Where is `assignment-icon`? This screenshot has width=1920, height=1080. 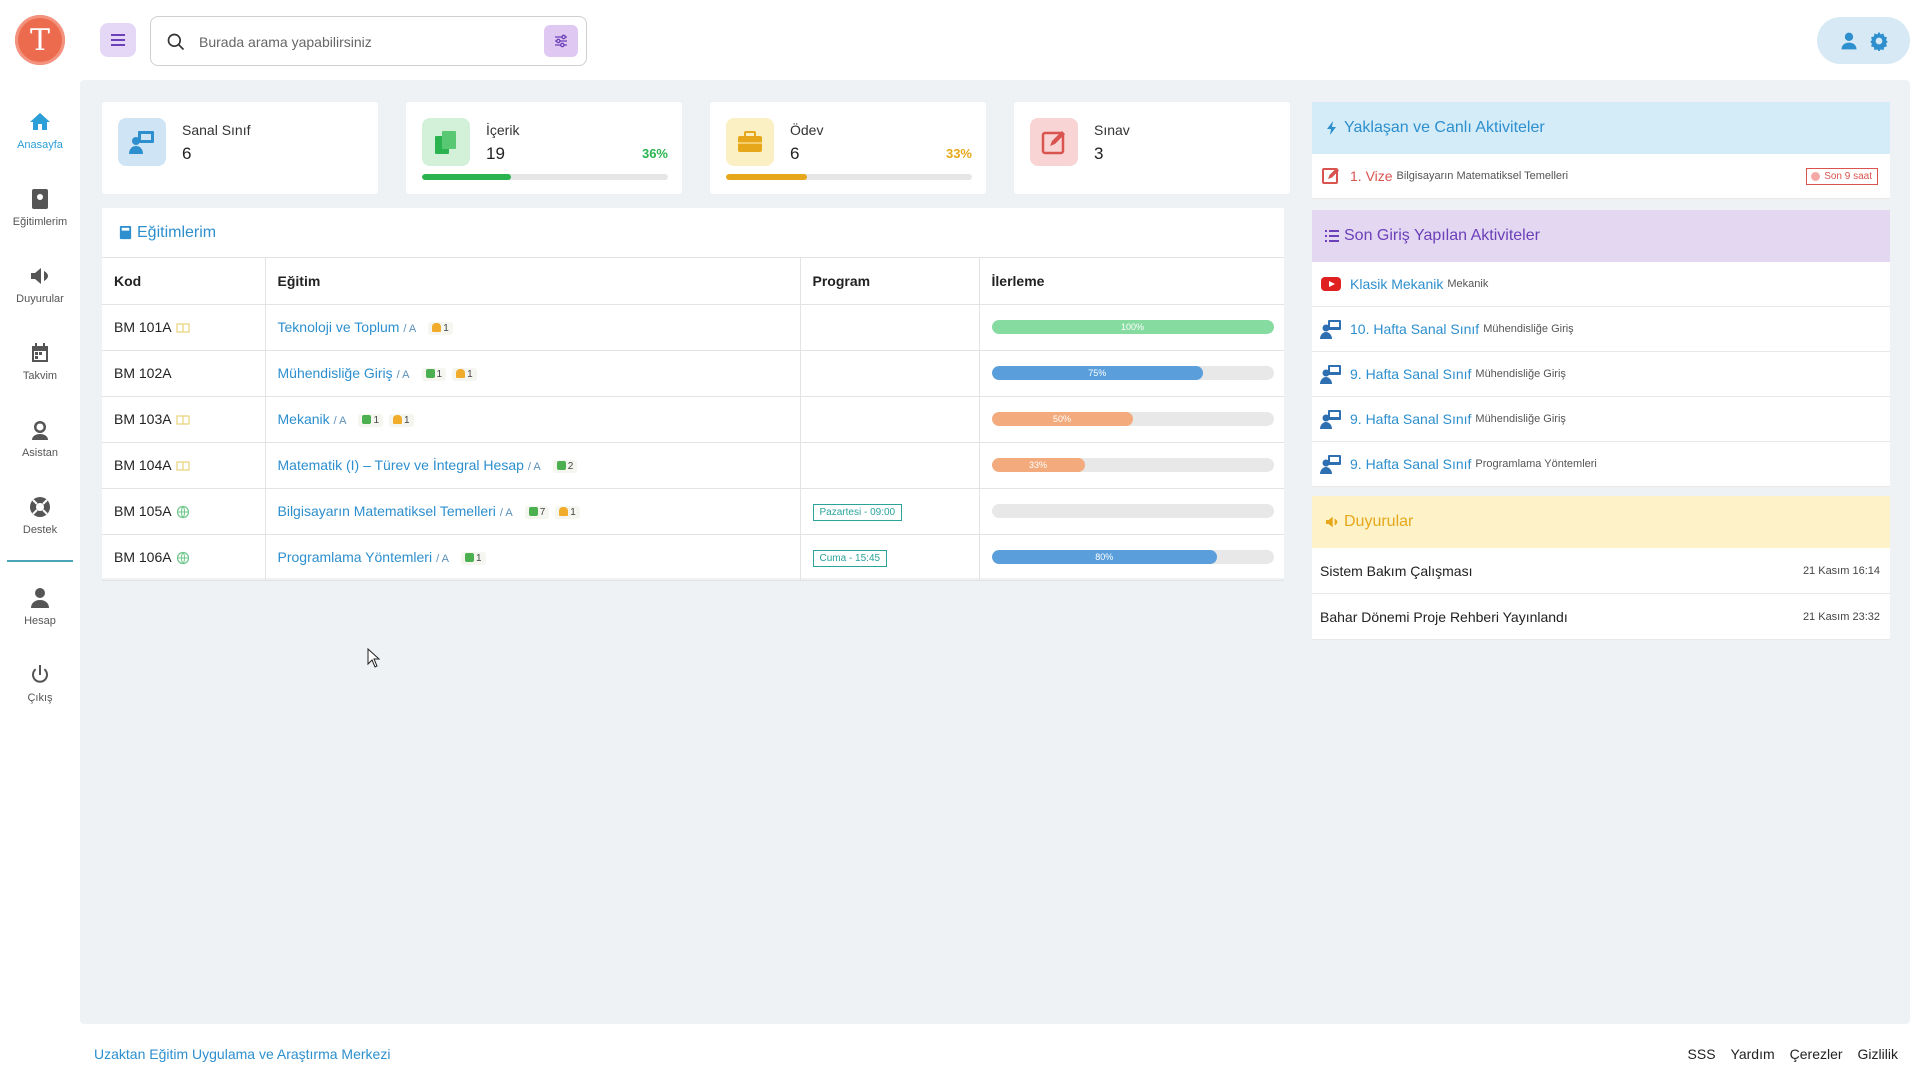
assignment-icon is located at coordinates (398, 419).